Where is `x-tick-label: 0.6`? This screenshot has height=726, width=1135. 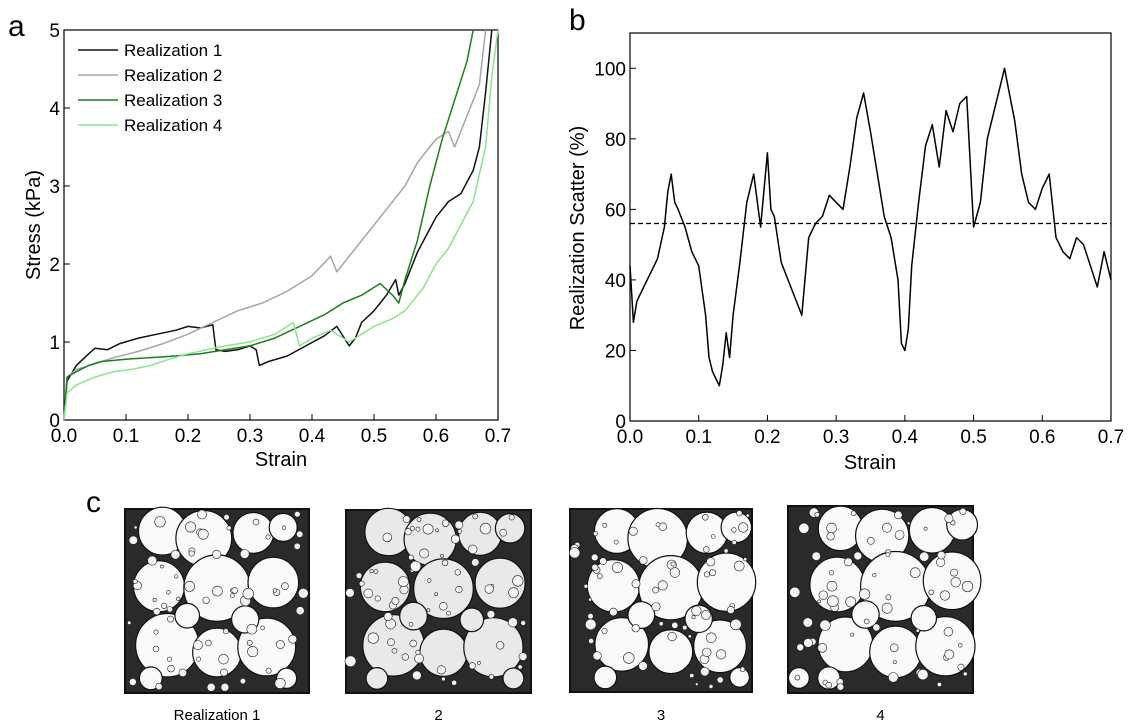
x-tick-label: 0.6 is located at coordinates (436, 436).